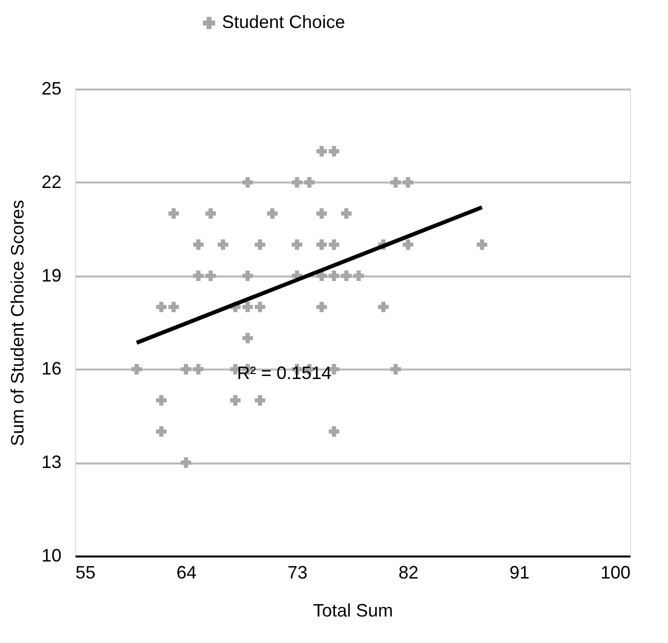 This screenshot has height=643, width=668. Describe the element at coordinates (186, 572) in the screenshot. I see `x-tick-label: 64` at that location.